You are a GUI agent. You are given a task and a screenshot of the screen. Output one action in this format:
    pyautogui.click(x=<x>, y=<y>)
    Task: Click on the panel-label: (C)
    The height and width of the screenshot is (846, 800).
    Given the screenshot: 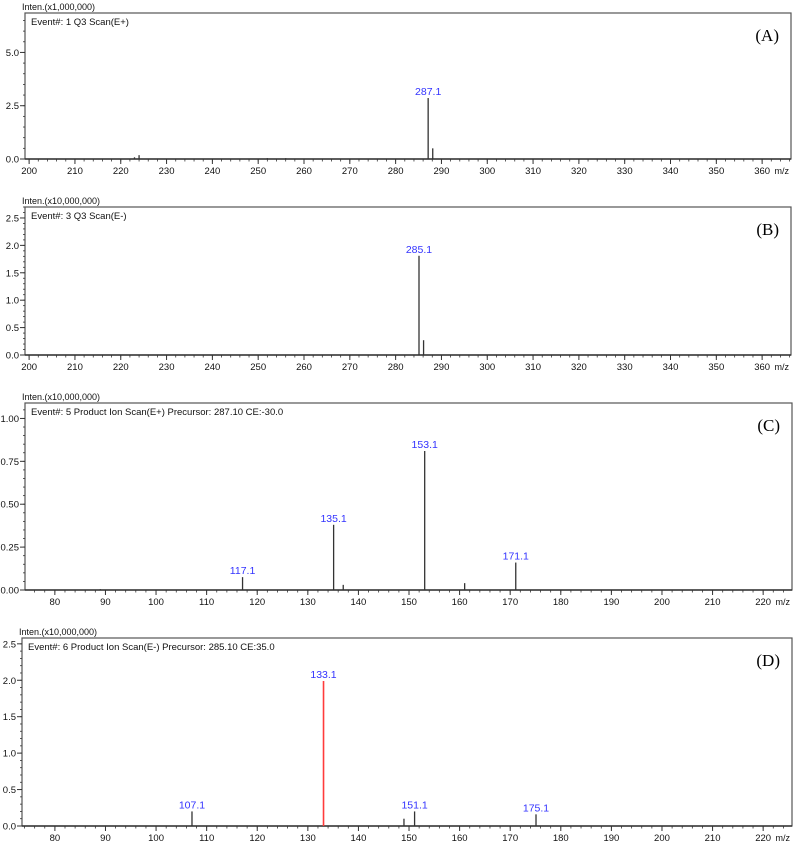 What is the action you would take?
    pyautogui.click(x=768, y=425)
    